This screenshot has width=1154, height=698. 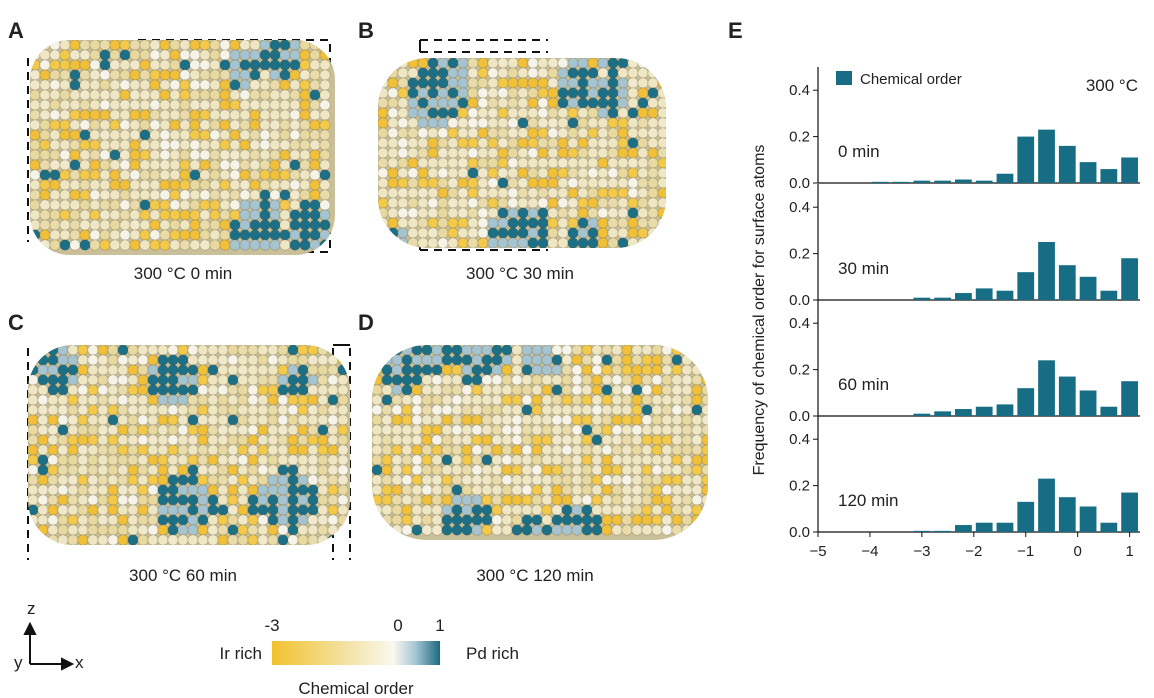 I want to click on particle, so click(x=540, y=442).